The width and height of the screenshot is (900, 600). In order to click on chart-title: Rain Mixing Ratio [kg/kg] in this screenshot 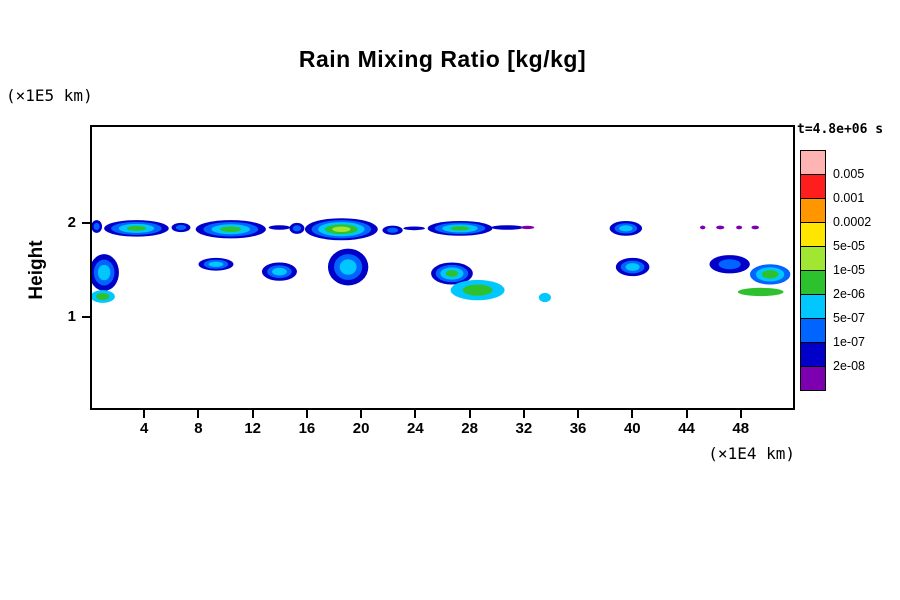, I will do `click(442, 59)`.